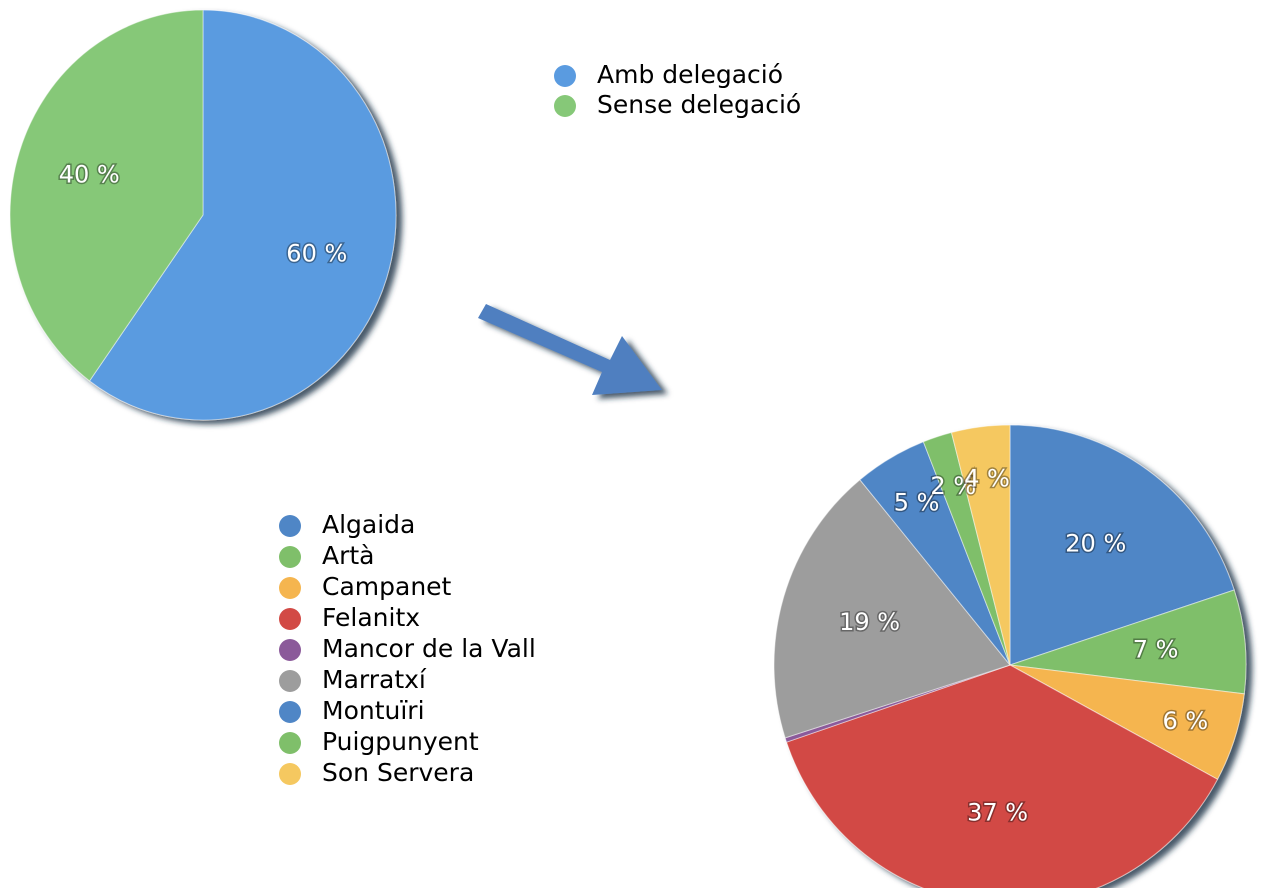  Describe the element at coordinates (917, 503) in the screenshot. I see `data-label: 5 %` at that location.